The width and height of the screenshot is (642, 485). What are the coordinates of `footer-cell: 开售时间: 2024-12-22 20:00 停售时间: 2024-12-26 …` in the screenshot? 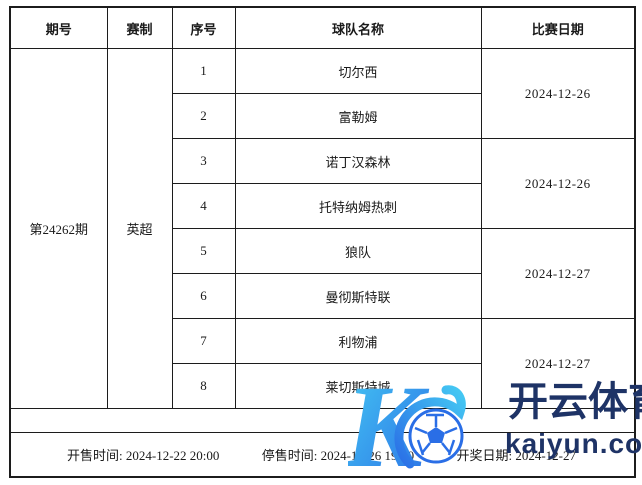 It's located at (322, 454).